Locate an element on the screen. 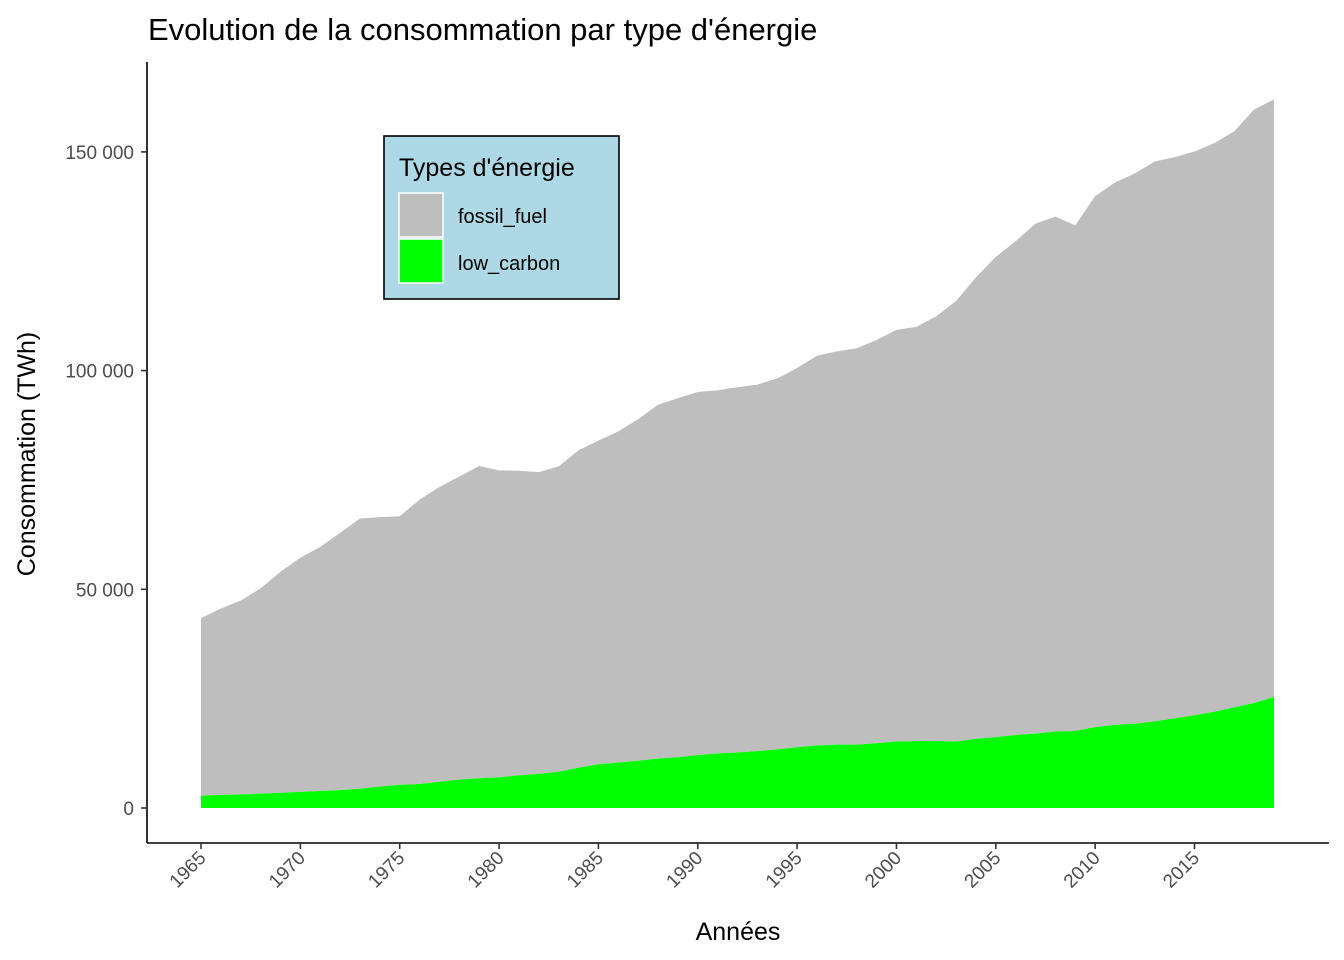 The width and height of the screenshot is (1344, 960). legend-title: Types d'énergie is located at coordinates (487, 168).